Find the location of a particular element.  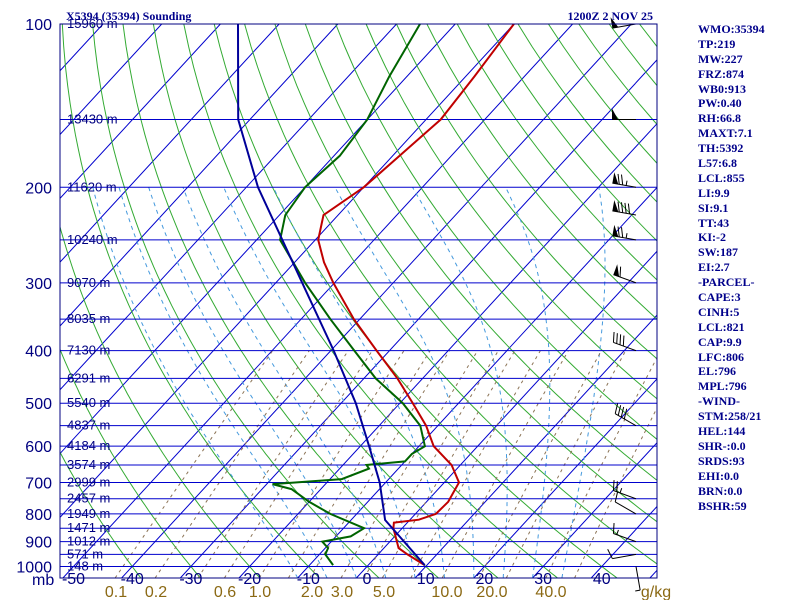

index-item: TT:43 is located at coordinates (714, 222).